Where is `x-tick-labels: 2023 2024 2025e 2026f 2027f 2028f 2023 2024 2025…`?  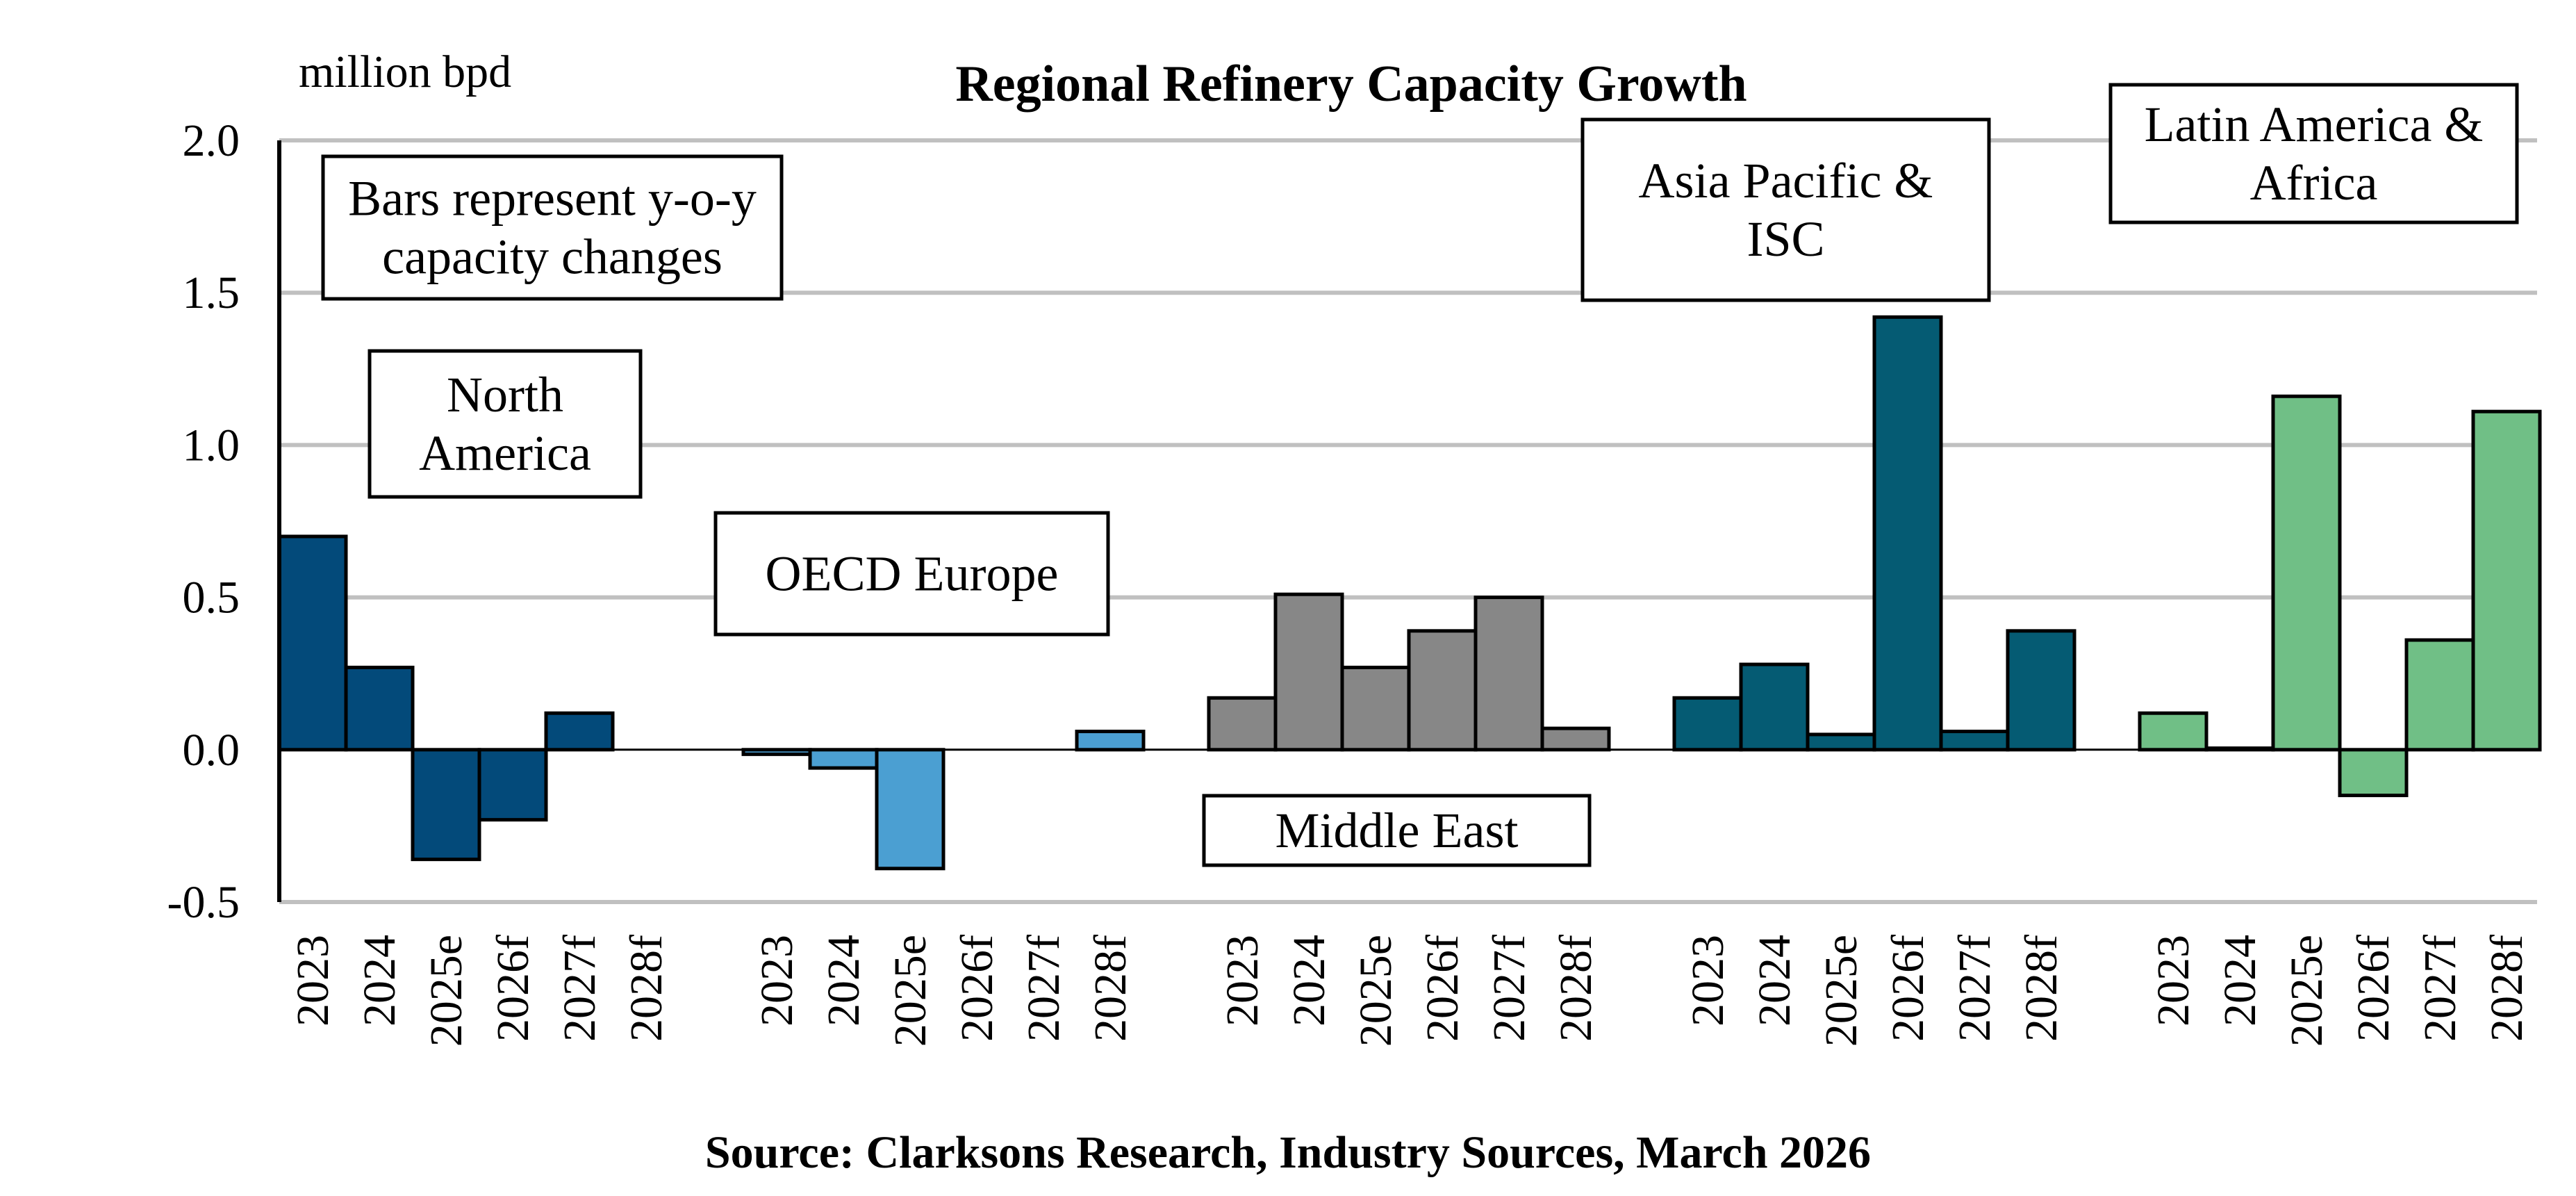
x-tick-labels: 2023 2024 2025e 2026f 2027f 2028f 2023 2024 2025… is located at coordinates (1410, 991).